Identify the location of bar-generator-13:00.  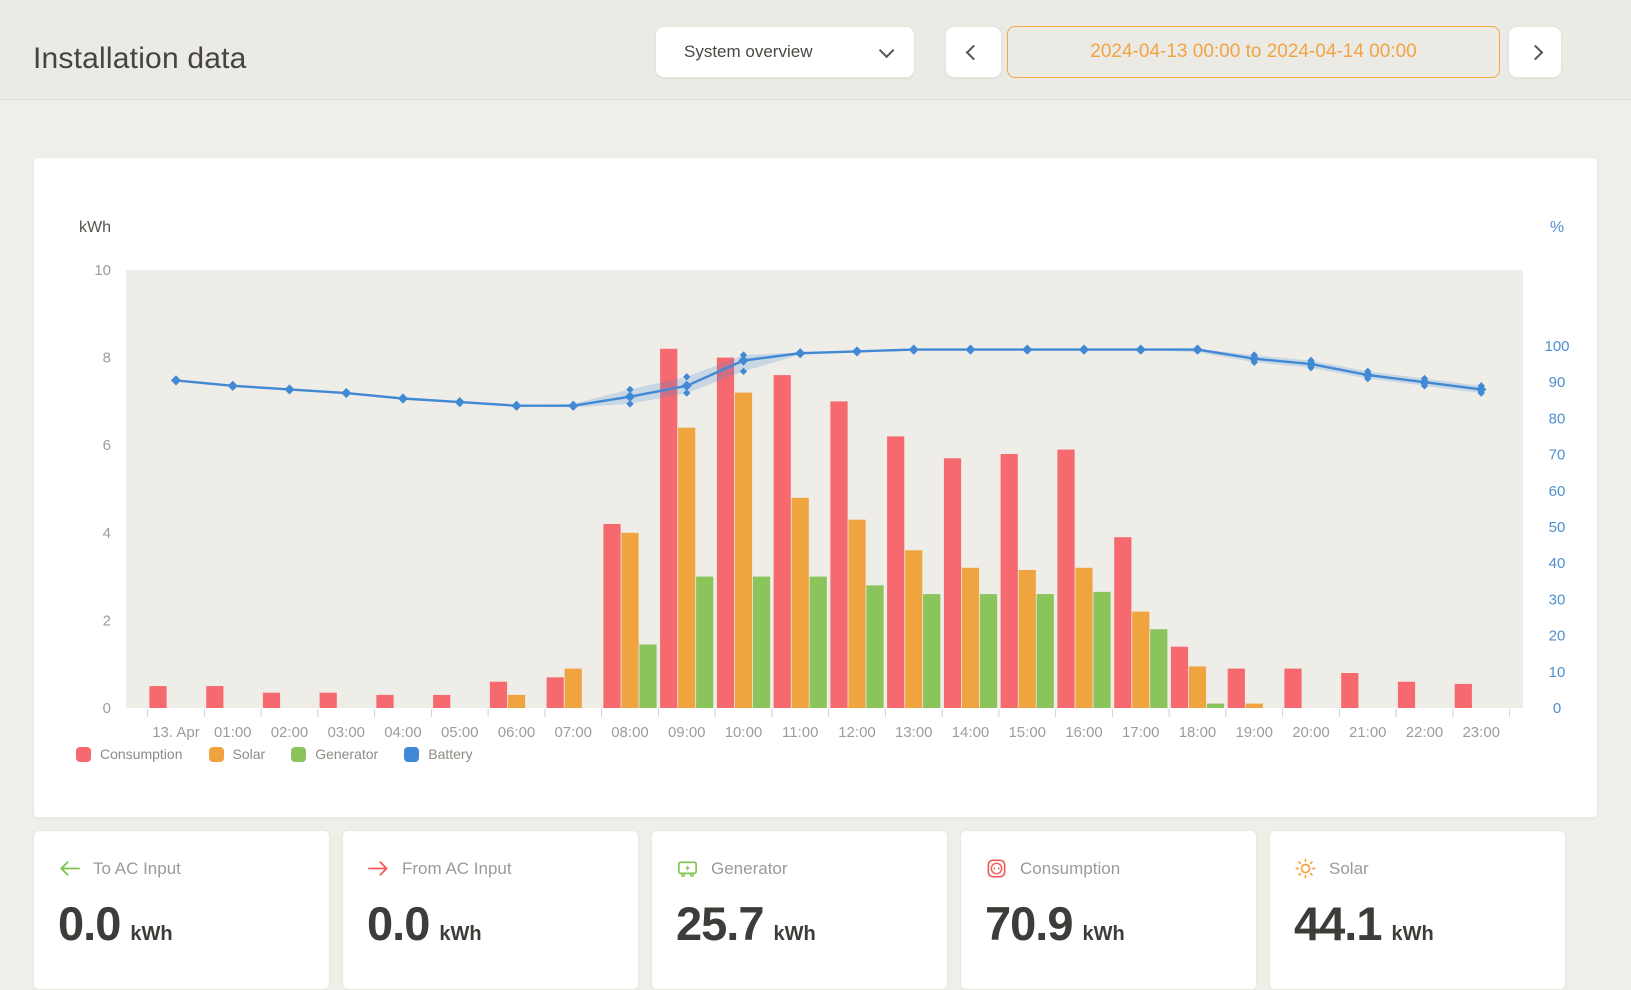
(932, 651).